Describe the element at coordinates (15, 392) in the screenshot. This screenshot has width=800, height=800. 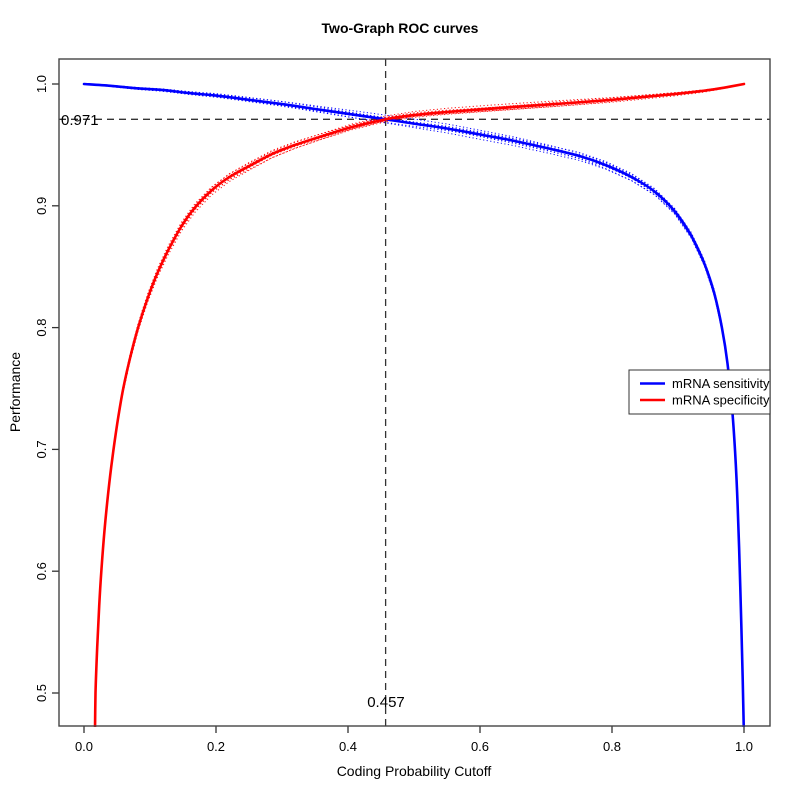
I see `y-axis-title: Performance` at that location.